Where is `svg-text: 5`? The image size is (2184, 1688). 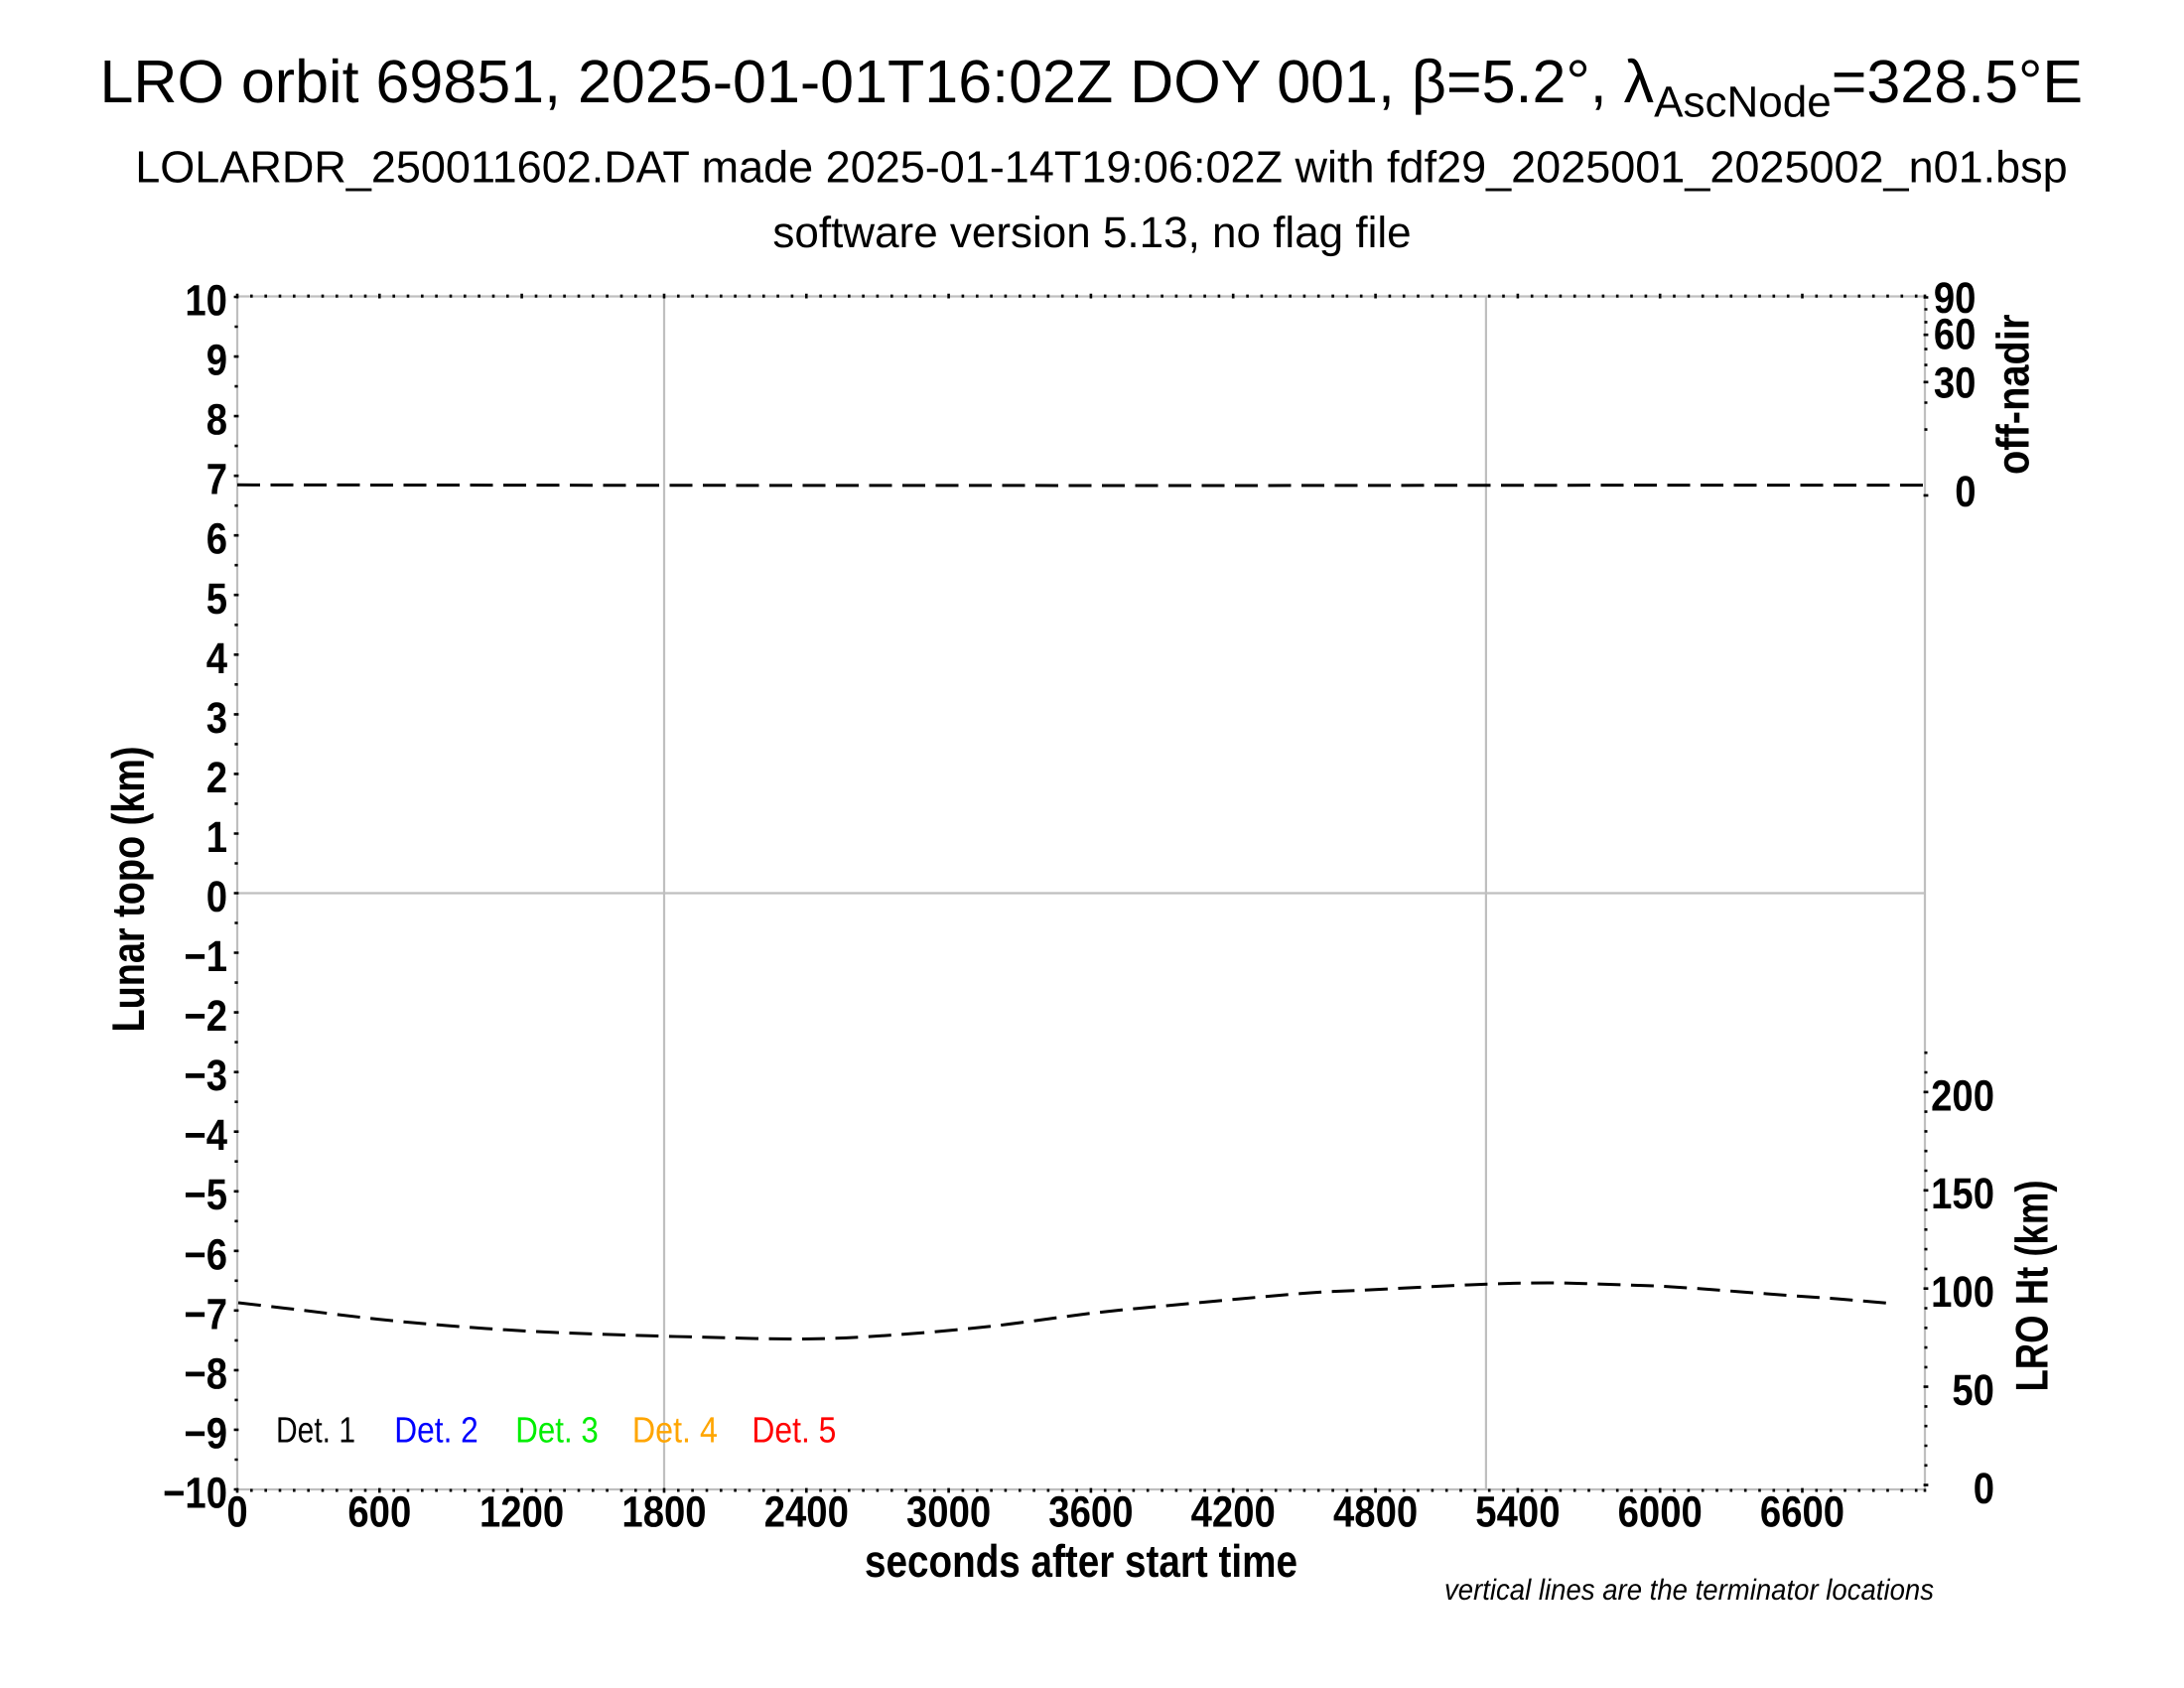 svg-text: 5 is located at coordinates (216, 599).